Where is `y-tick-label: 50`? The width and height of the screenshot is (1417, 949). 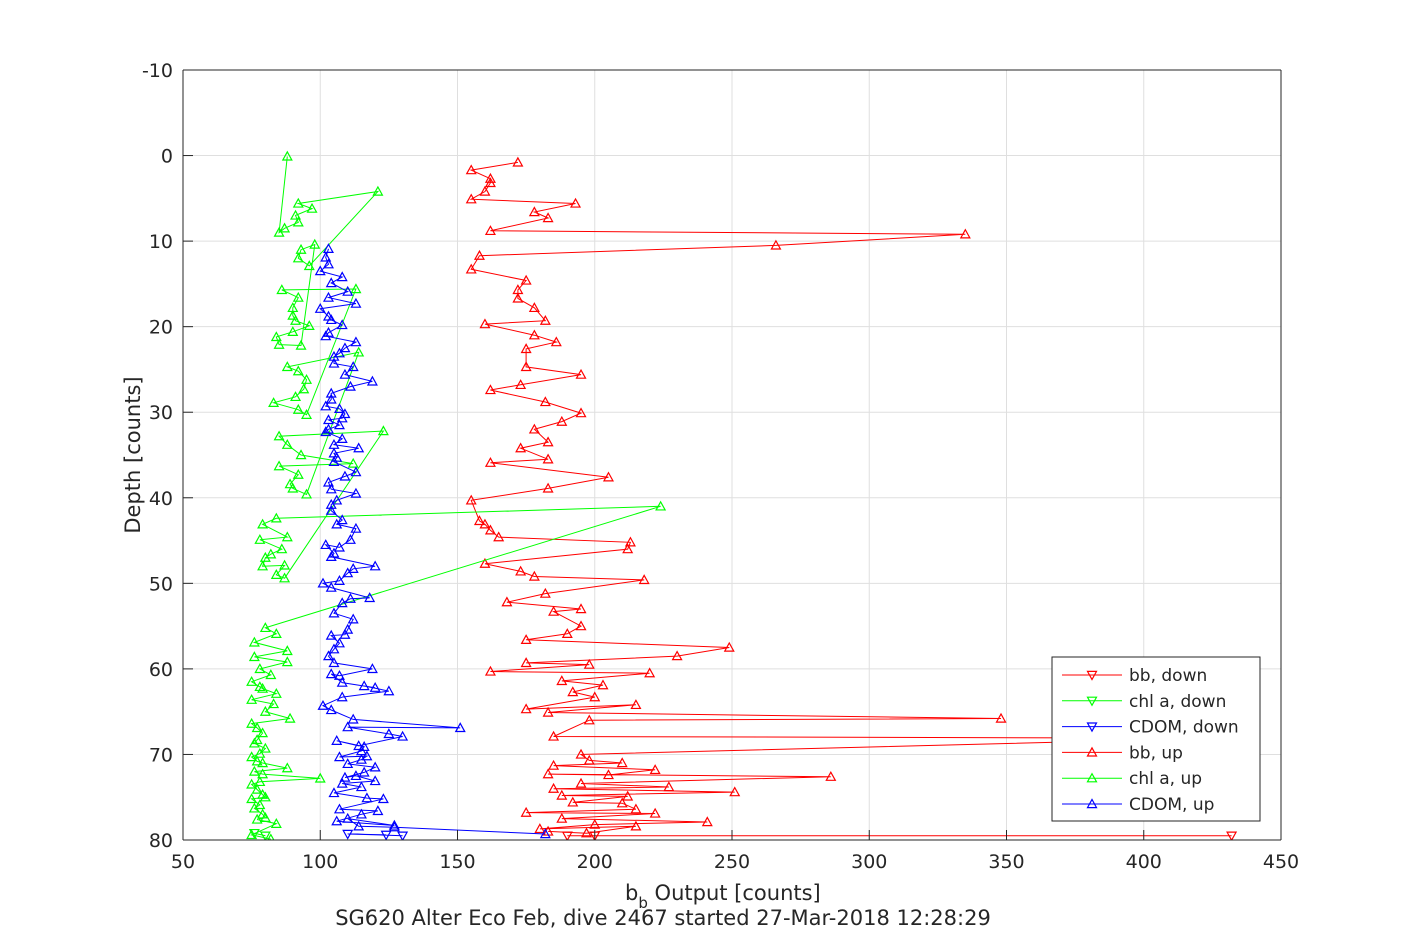 y-tick-label: 50 is located at coordinates (161, 584).